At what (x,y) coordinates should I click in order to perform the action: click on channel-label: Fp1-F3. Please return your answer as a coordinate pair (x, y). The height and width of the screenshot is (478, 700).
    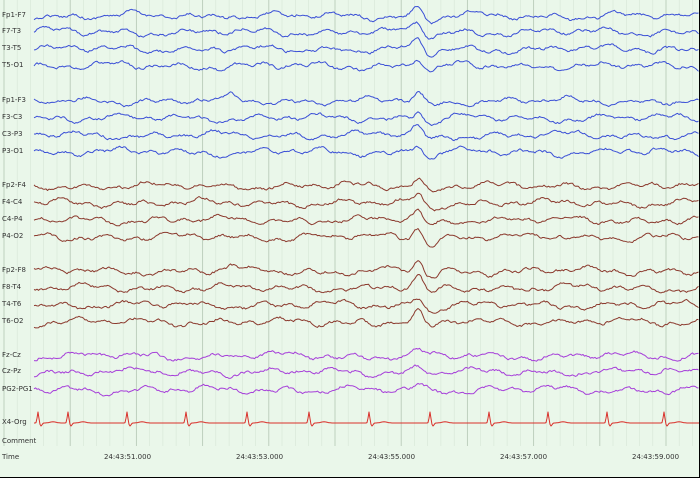
    Looking at the image, I should click on (14, 99).